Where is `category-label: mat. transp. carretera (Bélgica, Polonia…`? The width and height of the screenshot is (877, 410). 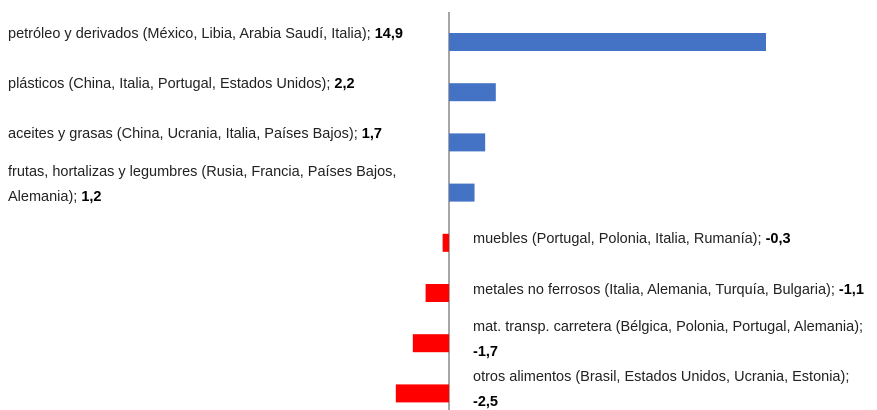 category-label: mat. transp. carretera (Bélgica, Polonia… is located at coordinates (668, 327).